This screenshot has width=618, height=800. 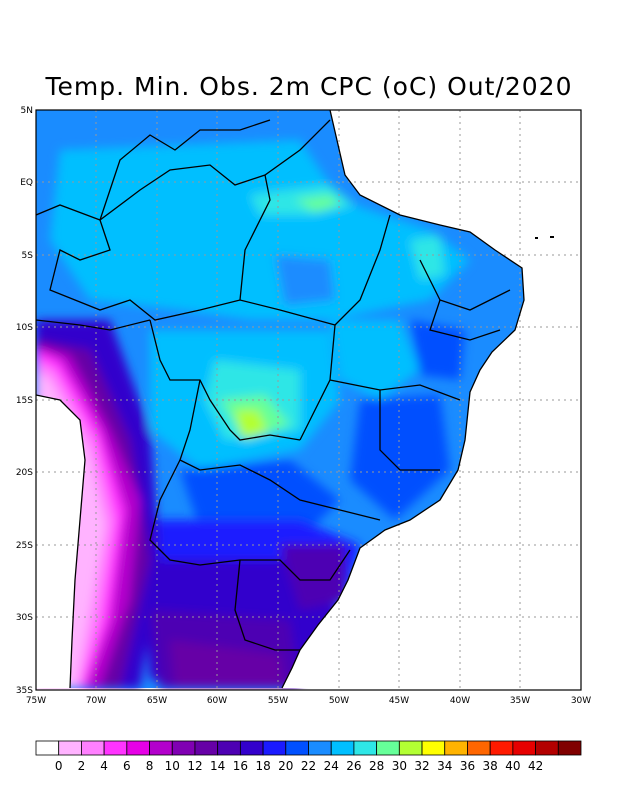 What do you see at coordinates (150, 766) in the screenshot?
I see `colorbar-label: 8` at bounding box center [150, 766].